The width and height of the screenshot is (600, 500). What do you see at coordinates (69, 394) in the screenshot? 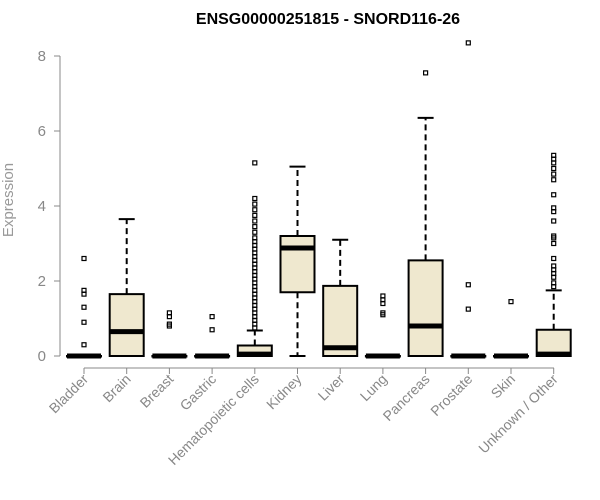
I see `x-tick-label-0: Bladder` at bounding box center [69, 394].